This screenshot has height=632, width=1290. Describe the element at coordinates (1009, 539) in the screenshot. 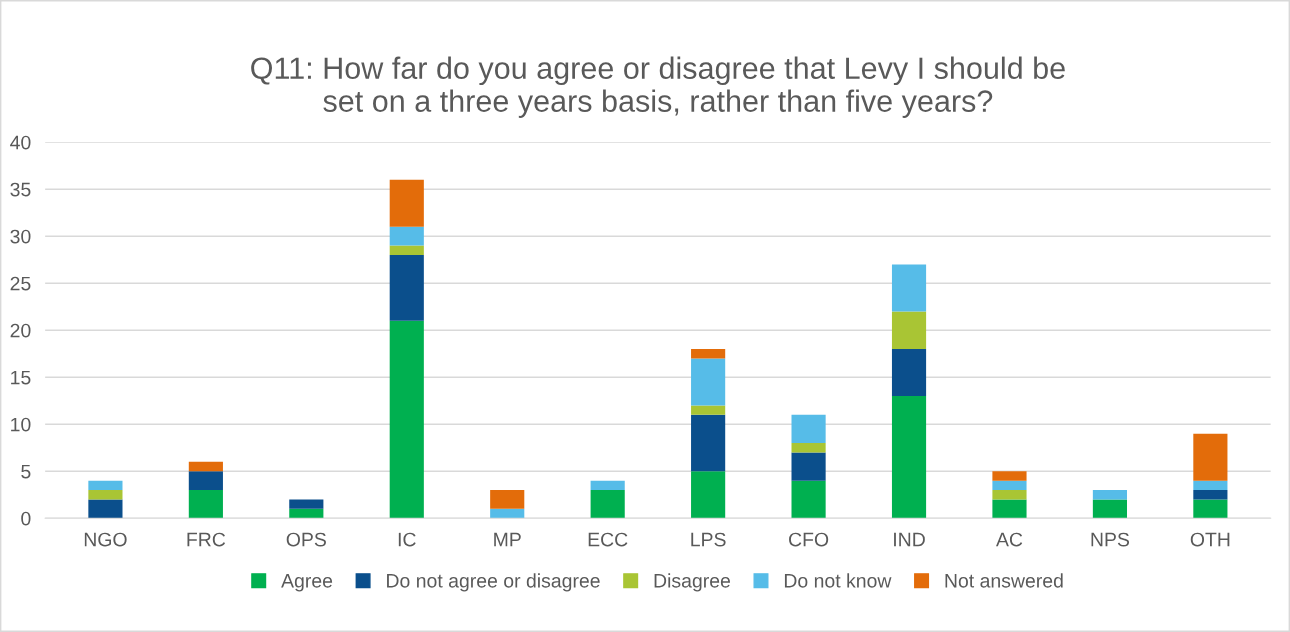

I see `x-tick-label: AC` at that location.